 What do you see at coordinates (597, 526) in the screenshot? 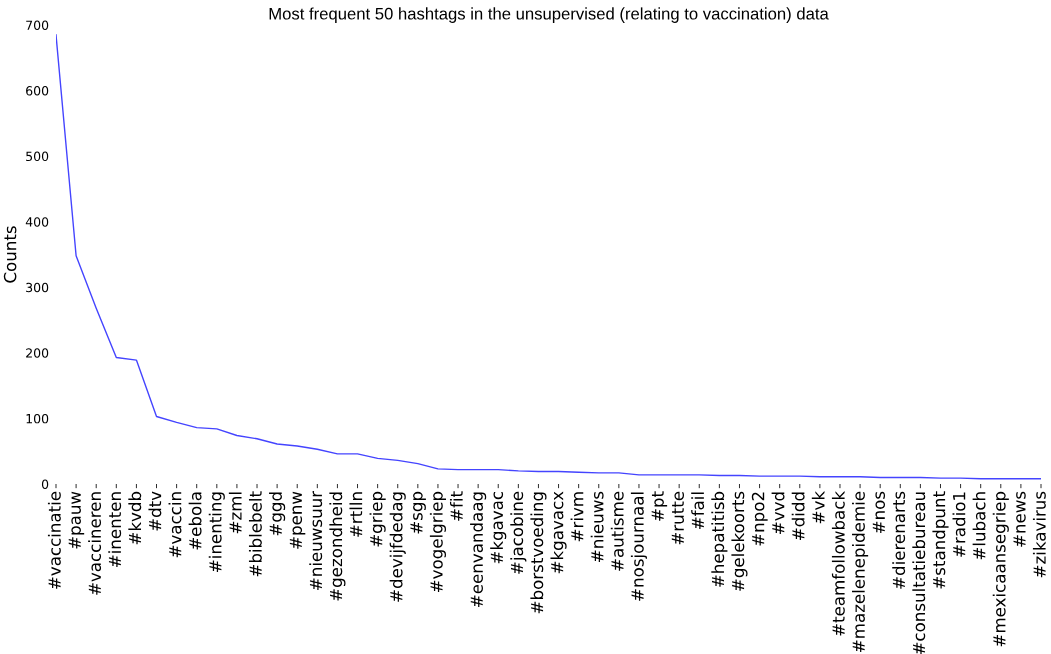
I see `x-tick-label: #nieuws` at bounding box center [597, 526].